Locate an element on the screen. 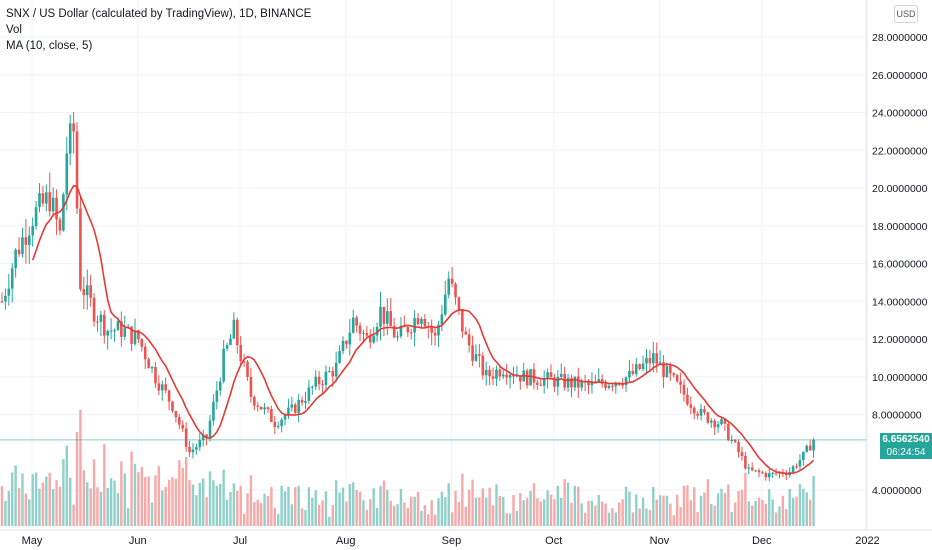 The image size is (932, 550). time-tick-label: Nov is located at coordinates (660, 541).